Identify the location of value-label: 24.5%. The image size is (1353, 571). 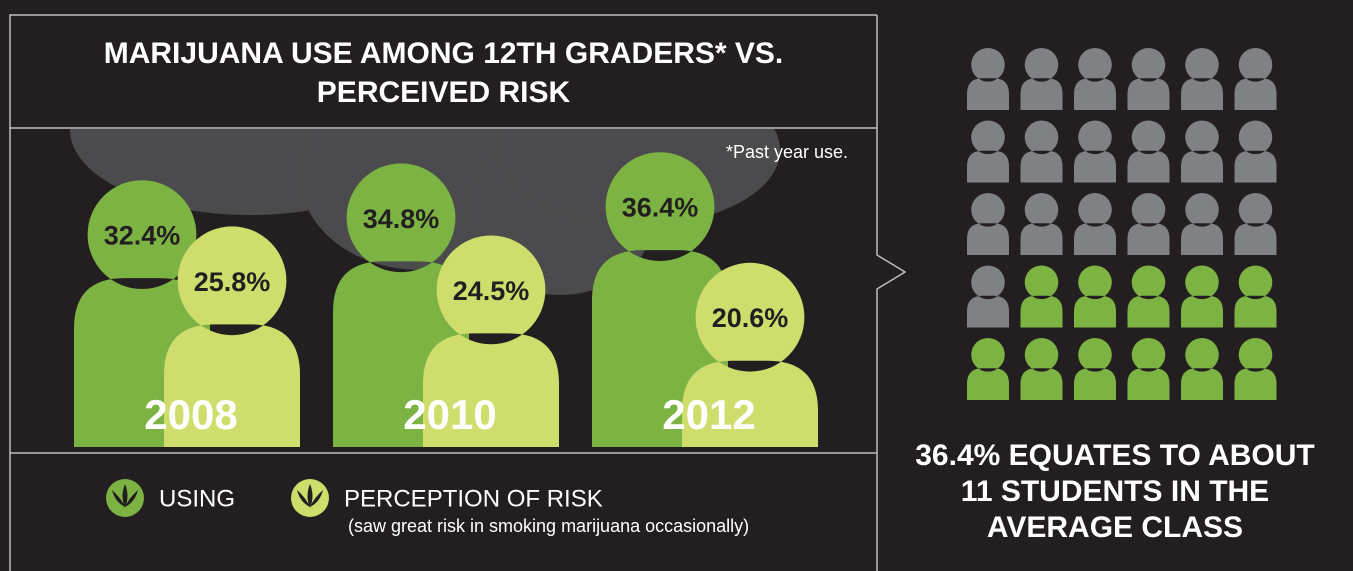
(491, 291).